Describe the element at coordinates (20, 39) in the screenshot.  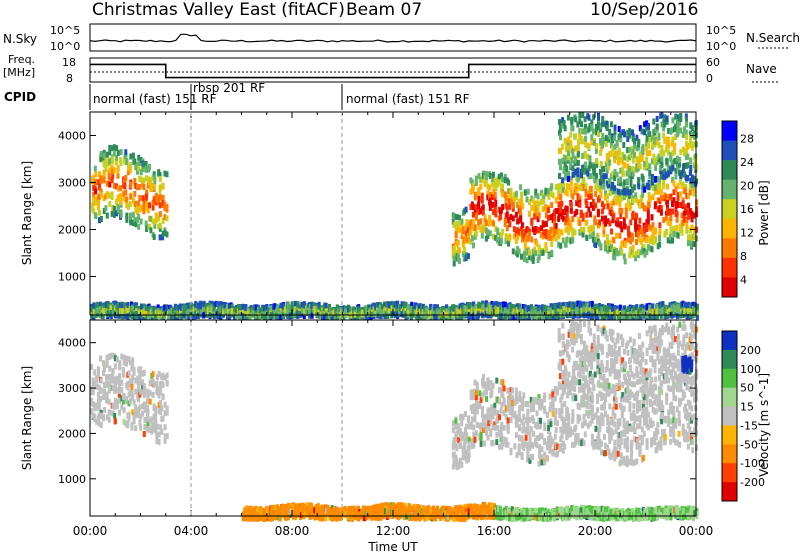
I see `nsky-label: N.Sky` at that location.